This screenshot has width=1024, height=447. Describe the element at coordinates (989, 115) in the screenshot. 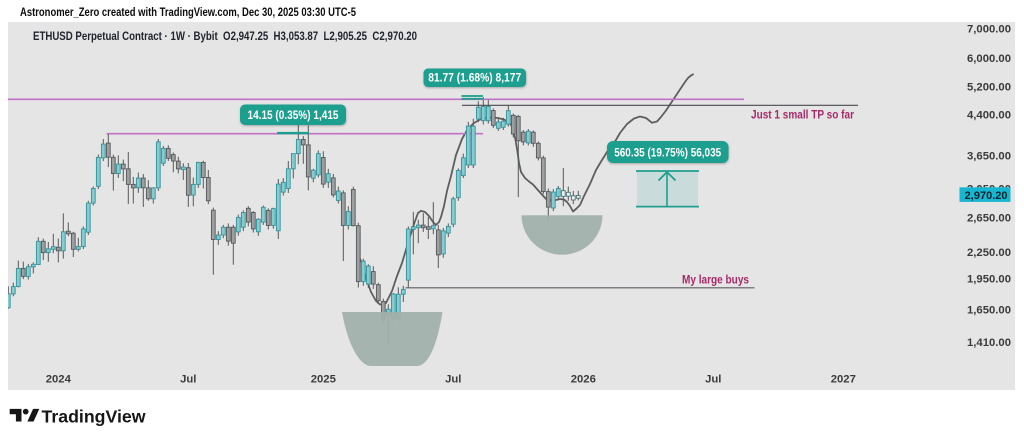

I see `svg-text: 4,400.00` at that location.